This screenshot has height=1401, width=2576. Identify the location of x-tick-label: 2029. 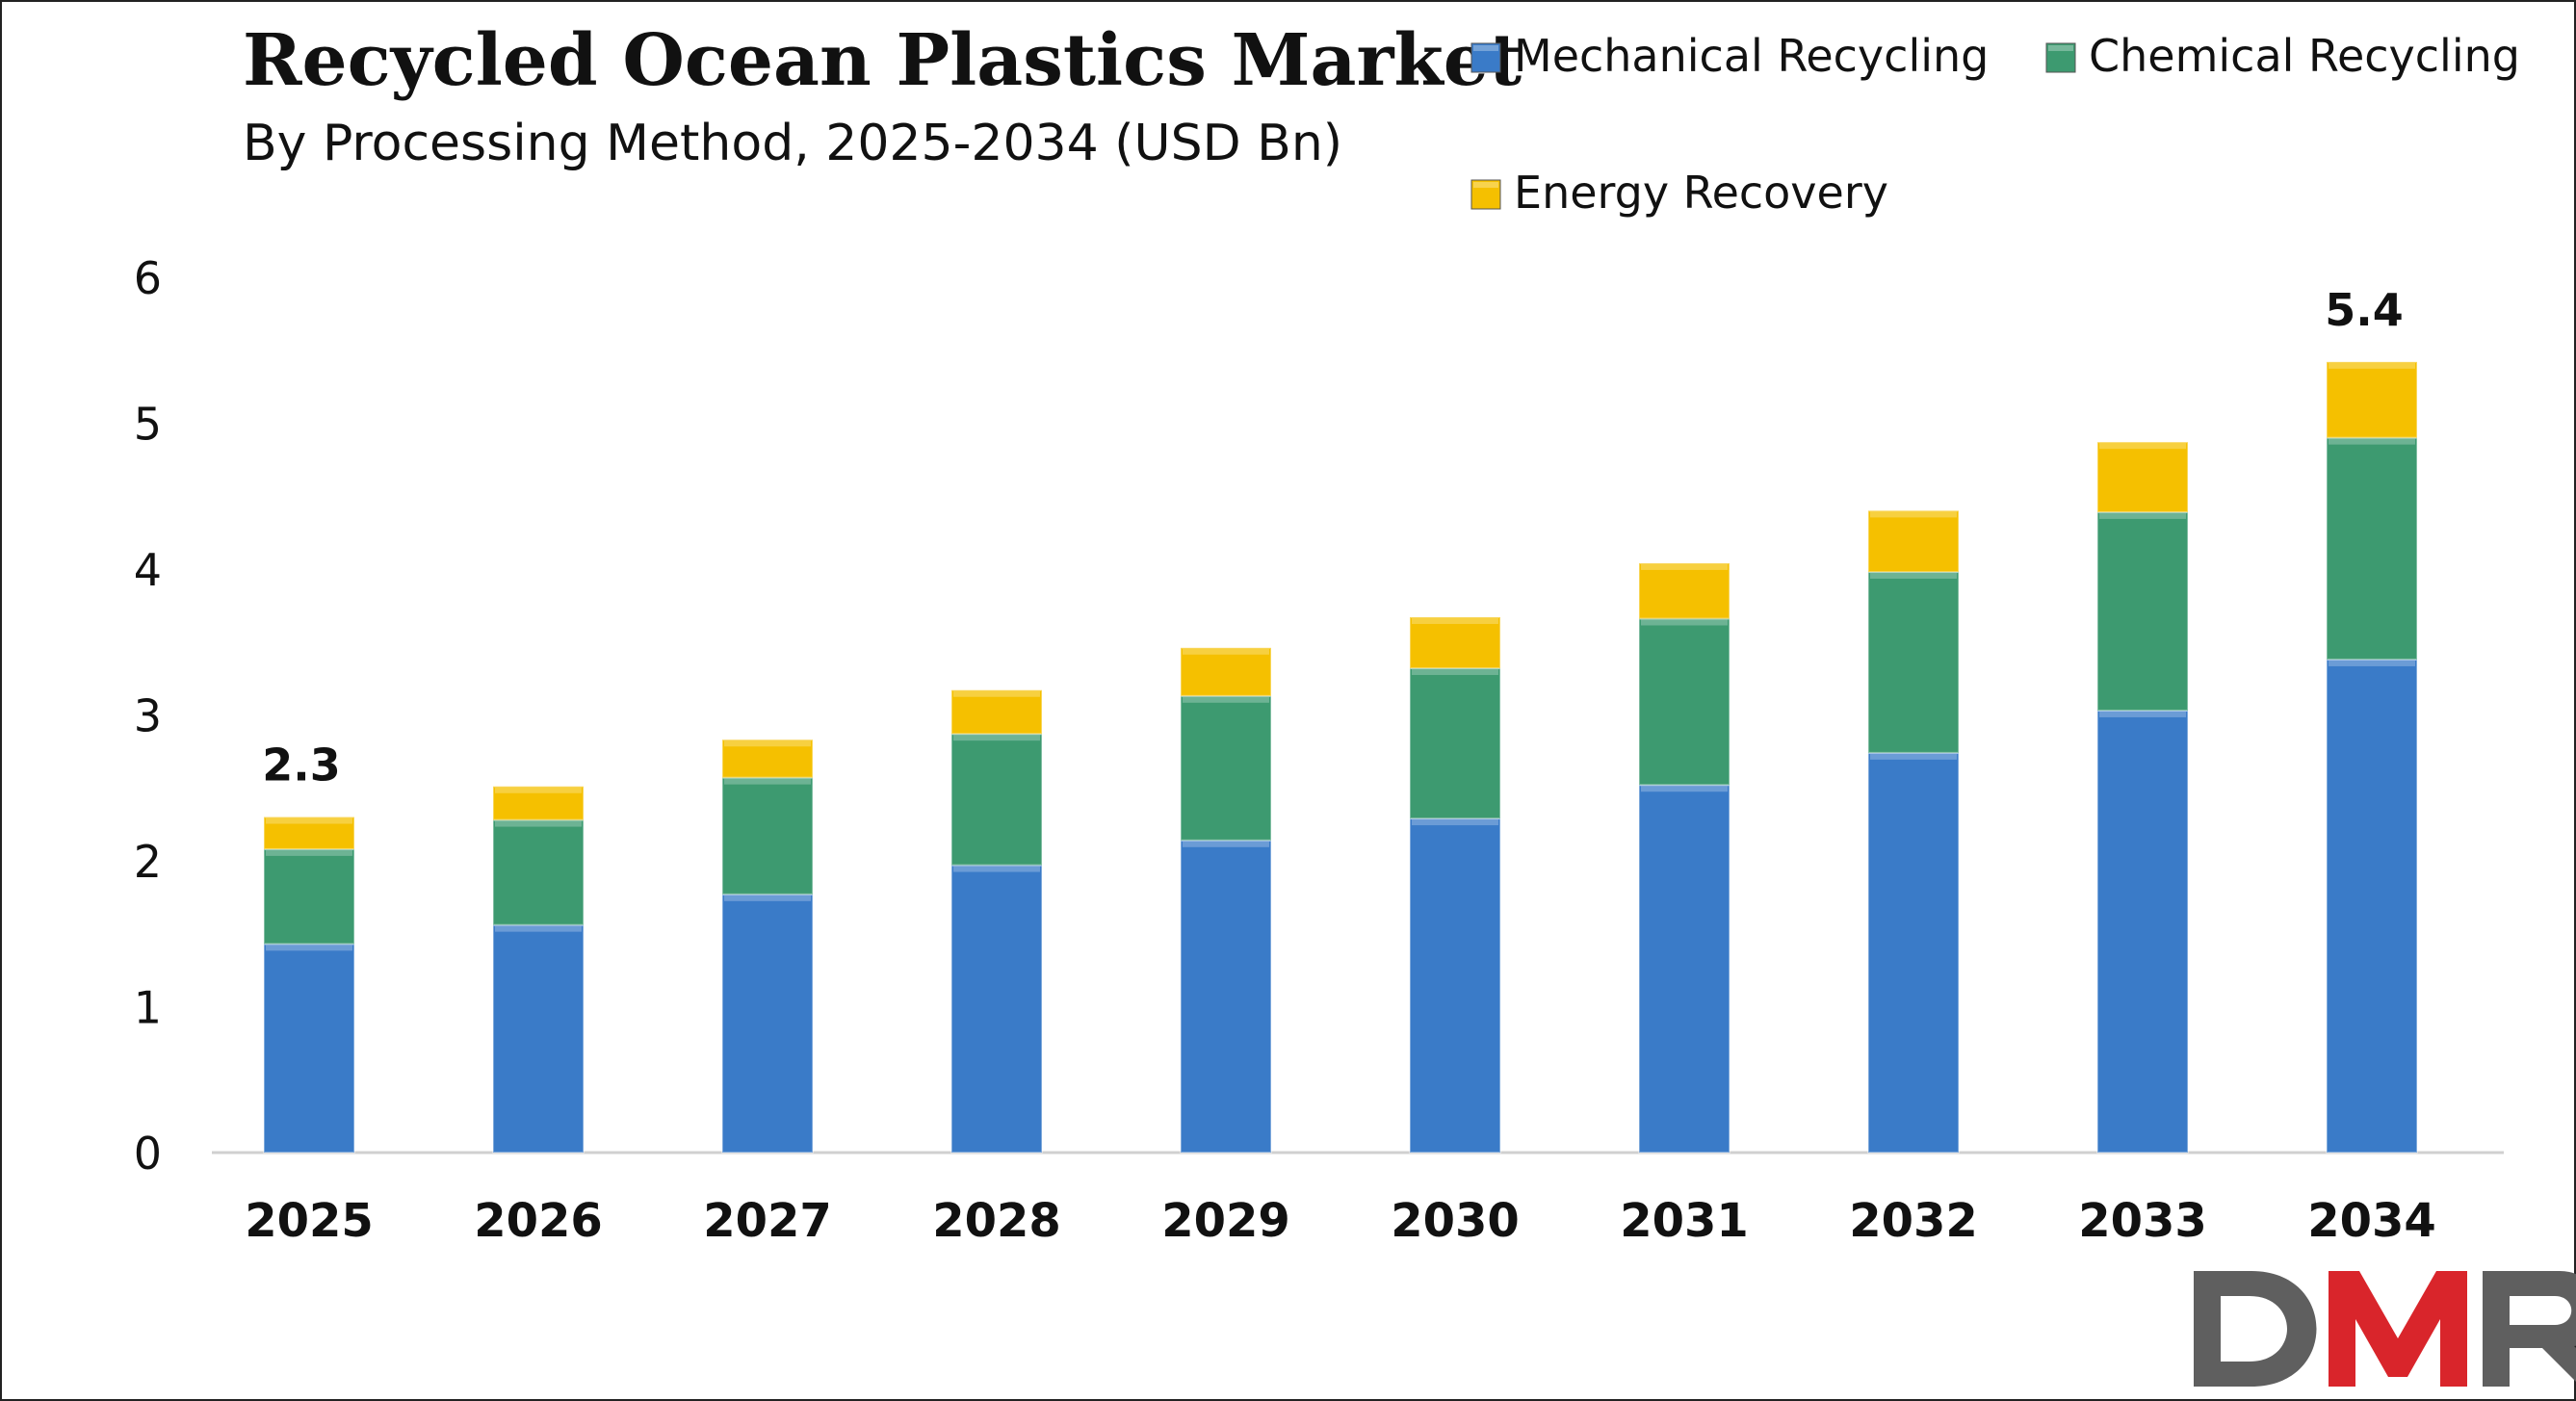
(1225, 1221).